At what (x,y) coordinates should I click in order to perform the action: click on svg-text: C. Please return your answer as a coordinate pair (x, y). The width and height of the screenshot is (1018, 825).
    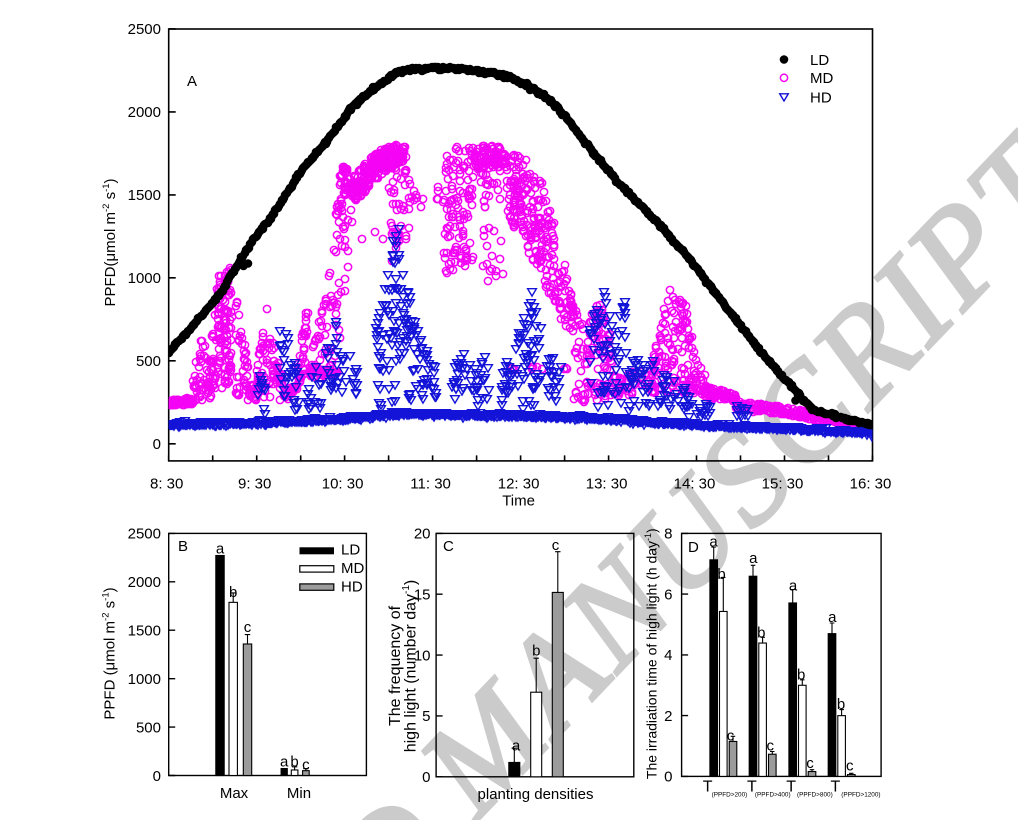
    Looking at the image, I should click on (448, 546).